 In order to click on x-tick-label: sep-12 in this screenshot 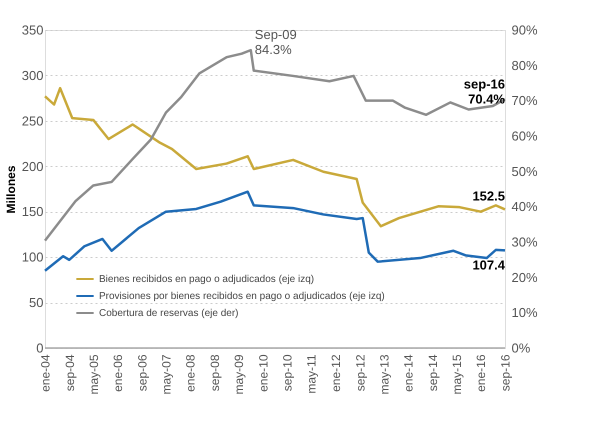, I will do `click(360, 373)`.